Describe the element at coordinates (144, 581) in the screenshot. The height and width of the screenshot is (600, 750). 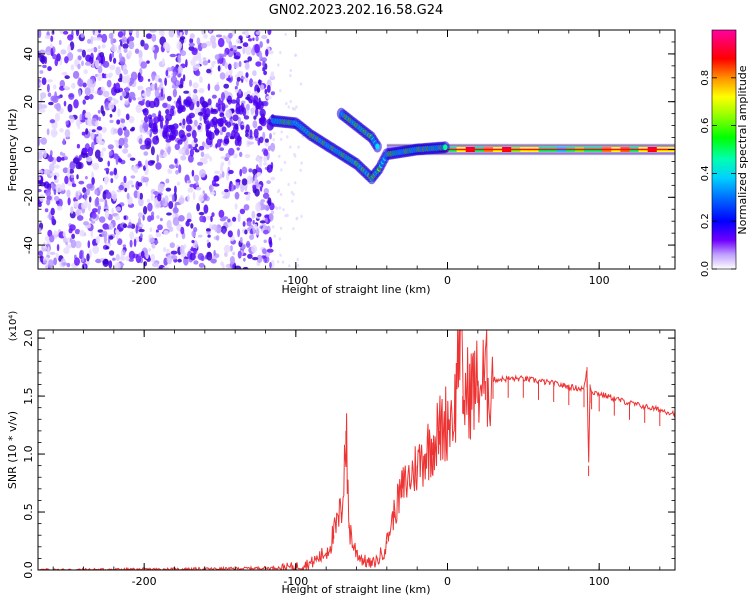
I see `x-tick-label: -200` at that location.